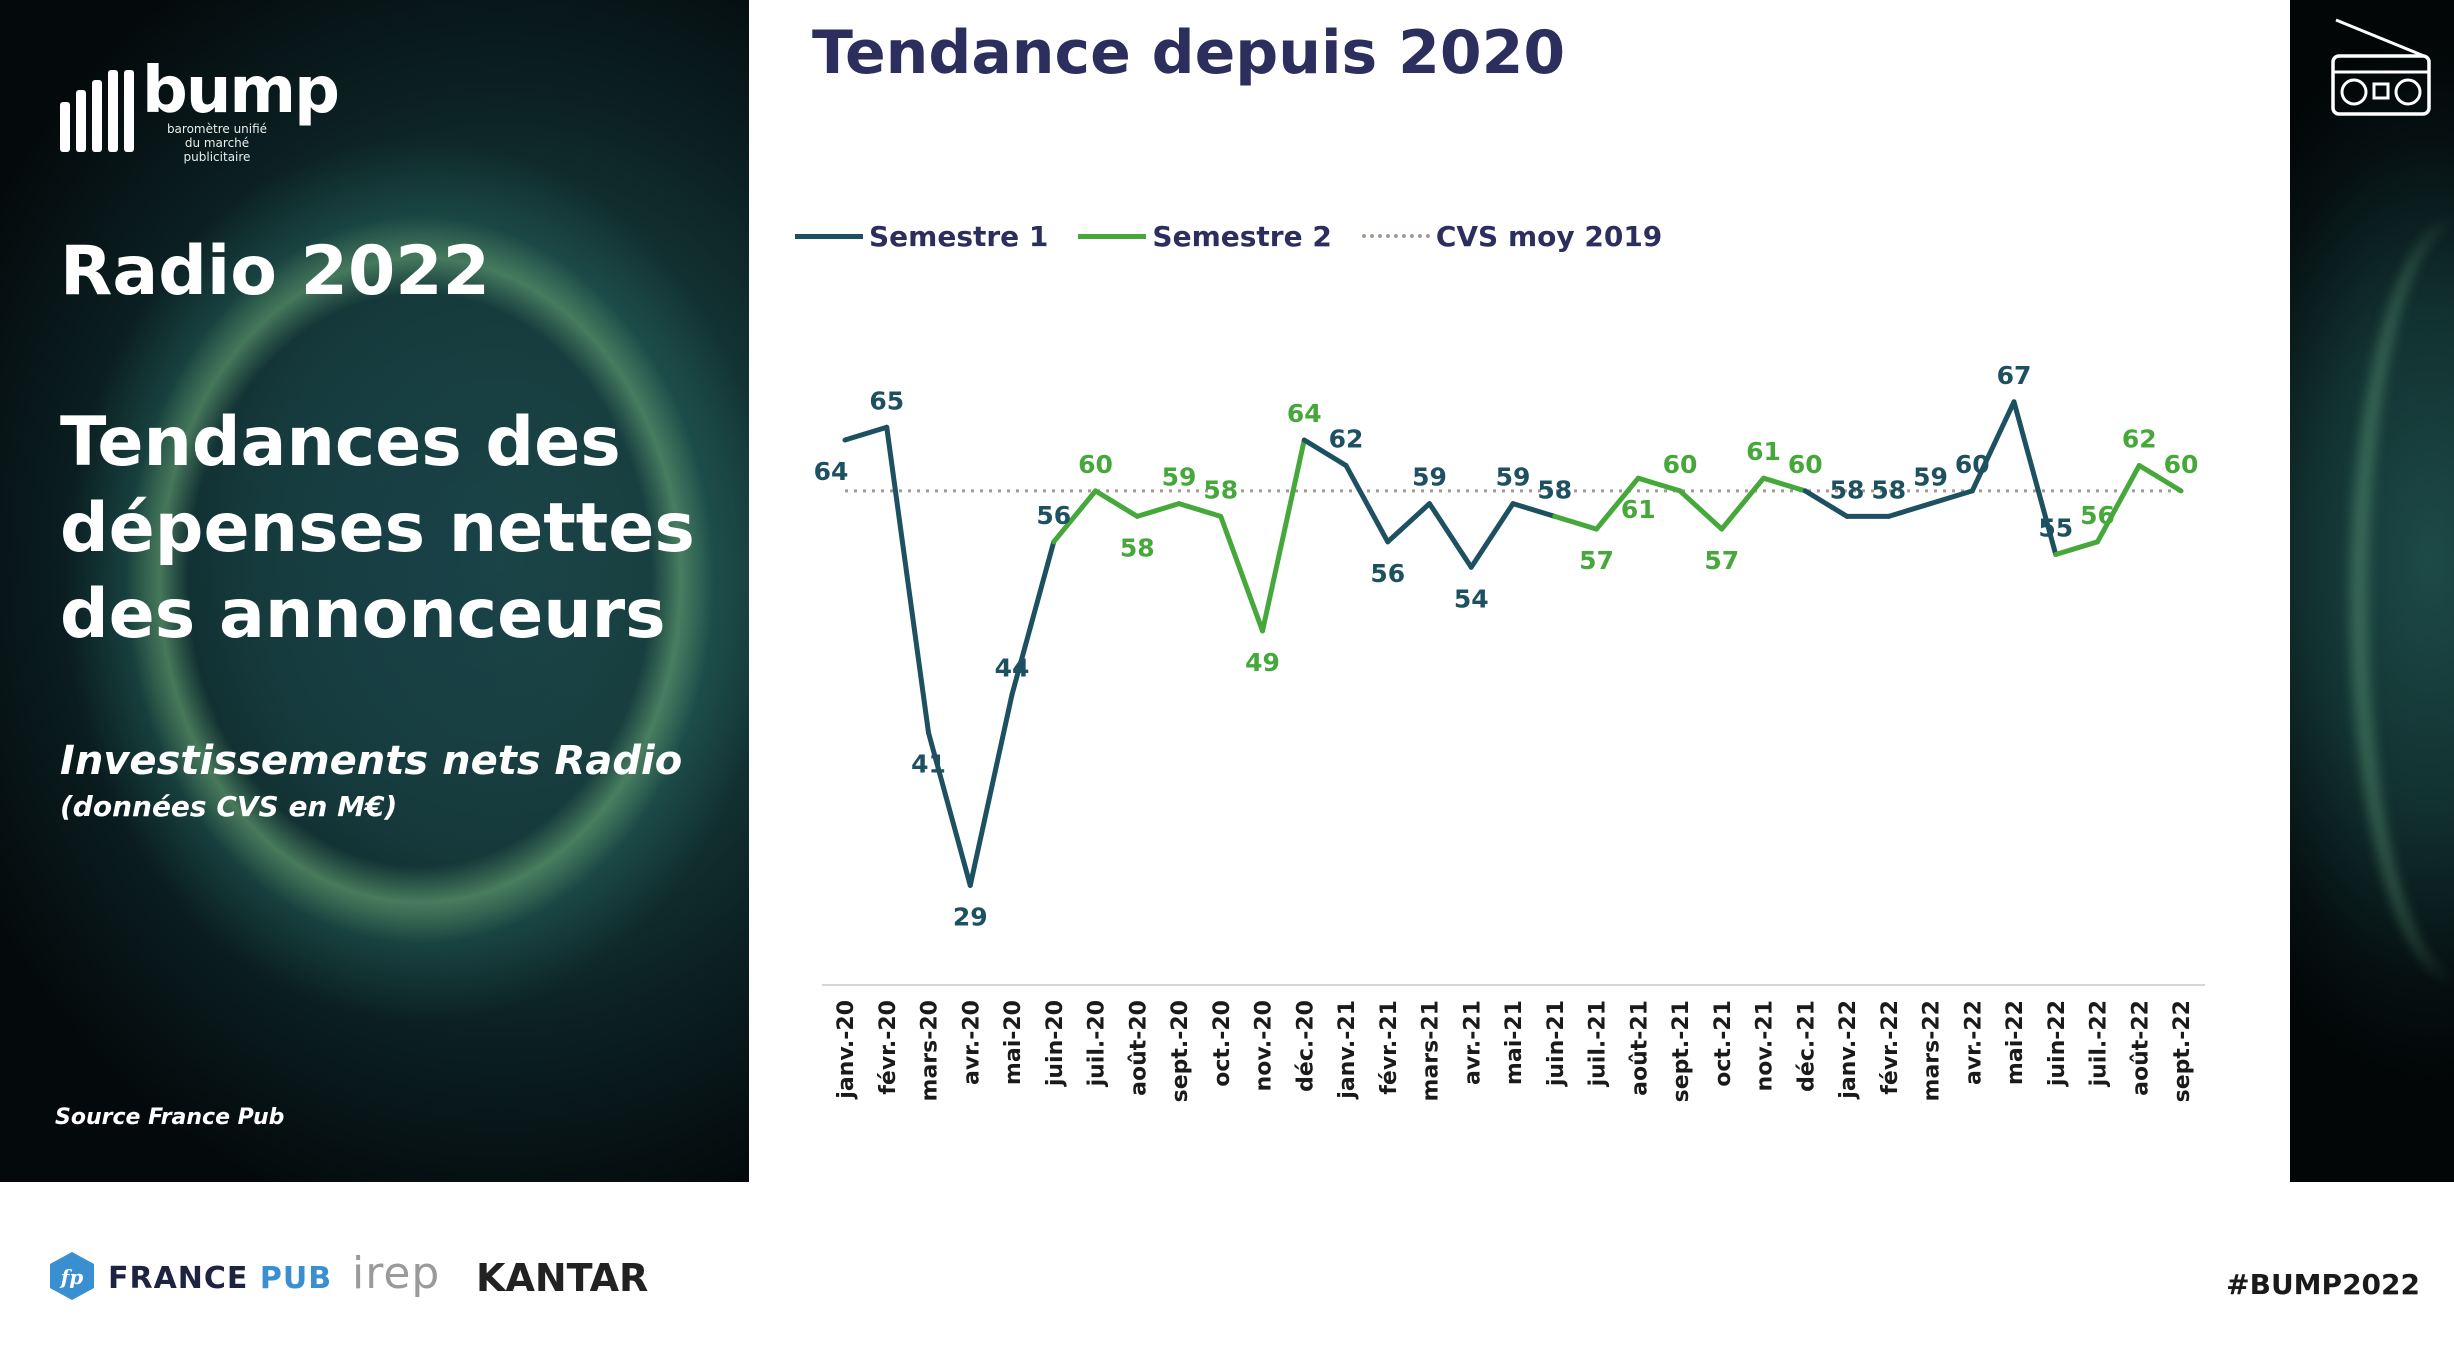 Image resolution: width=2454 pixels, height=1350 pixels. Describe the element at coordinates (241, 91) in the screenshot. I see `brand-name: bump` at that location.